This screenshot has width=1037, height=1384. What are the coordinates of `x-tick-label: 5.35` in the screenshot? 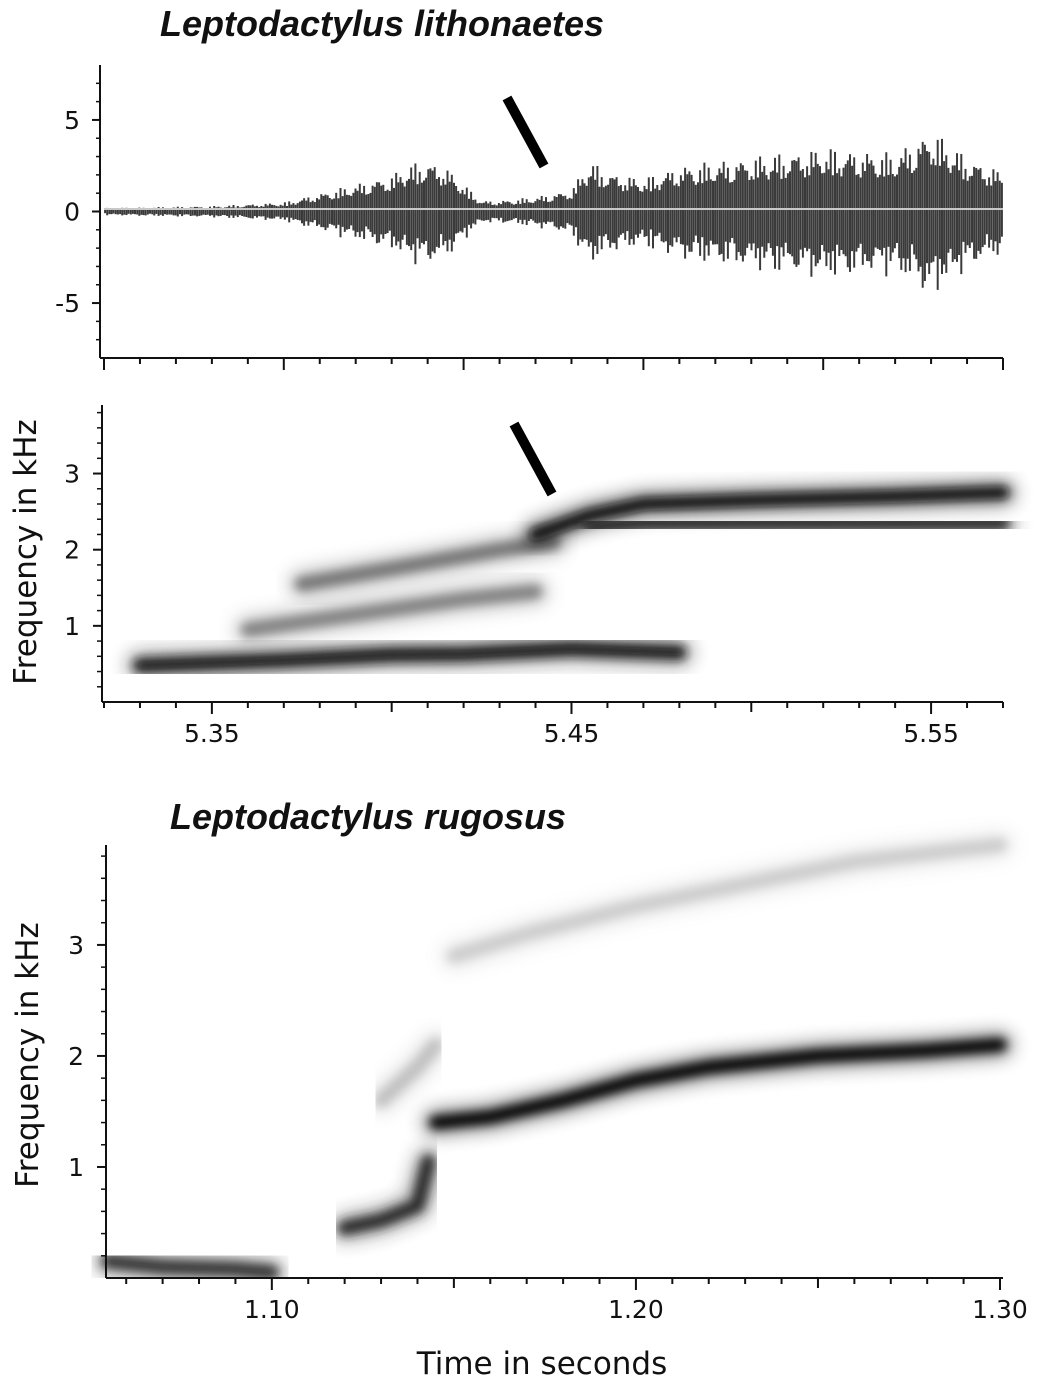 It's located at (212, 733).